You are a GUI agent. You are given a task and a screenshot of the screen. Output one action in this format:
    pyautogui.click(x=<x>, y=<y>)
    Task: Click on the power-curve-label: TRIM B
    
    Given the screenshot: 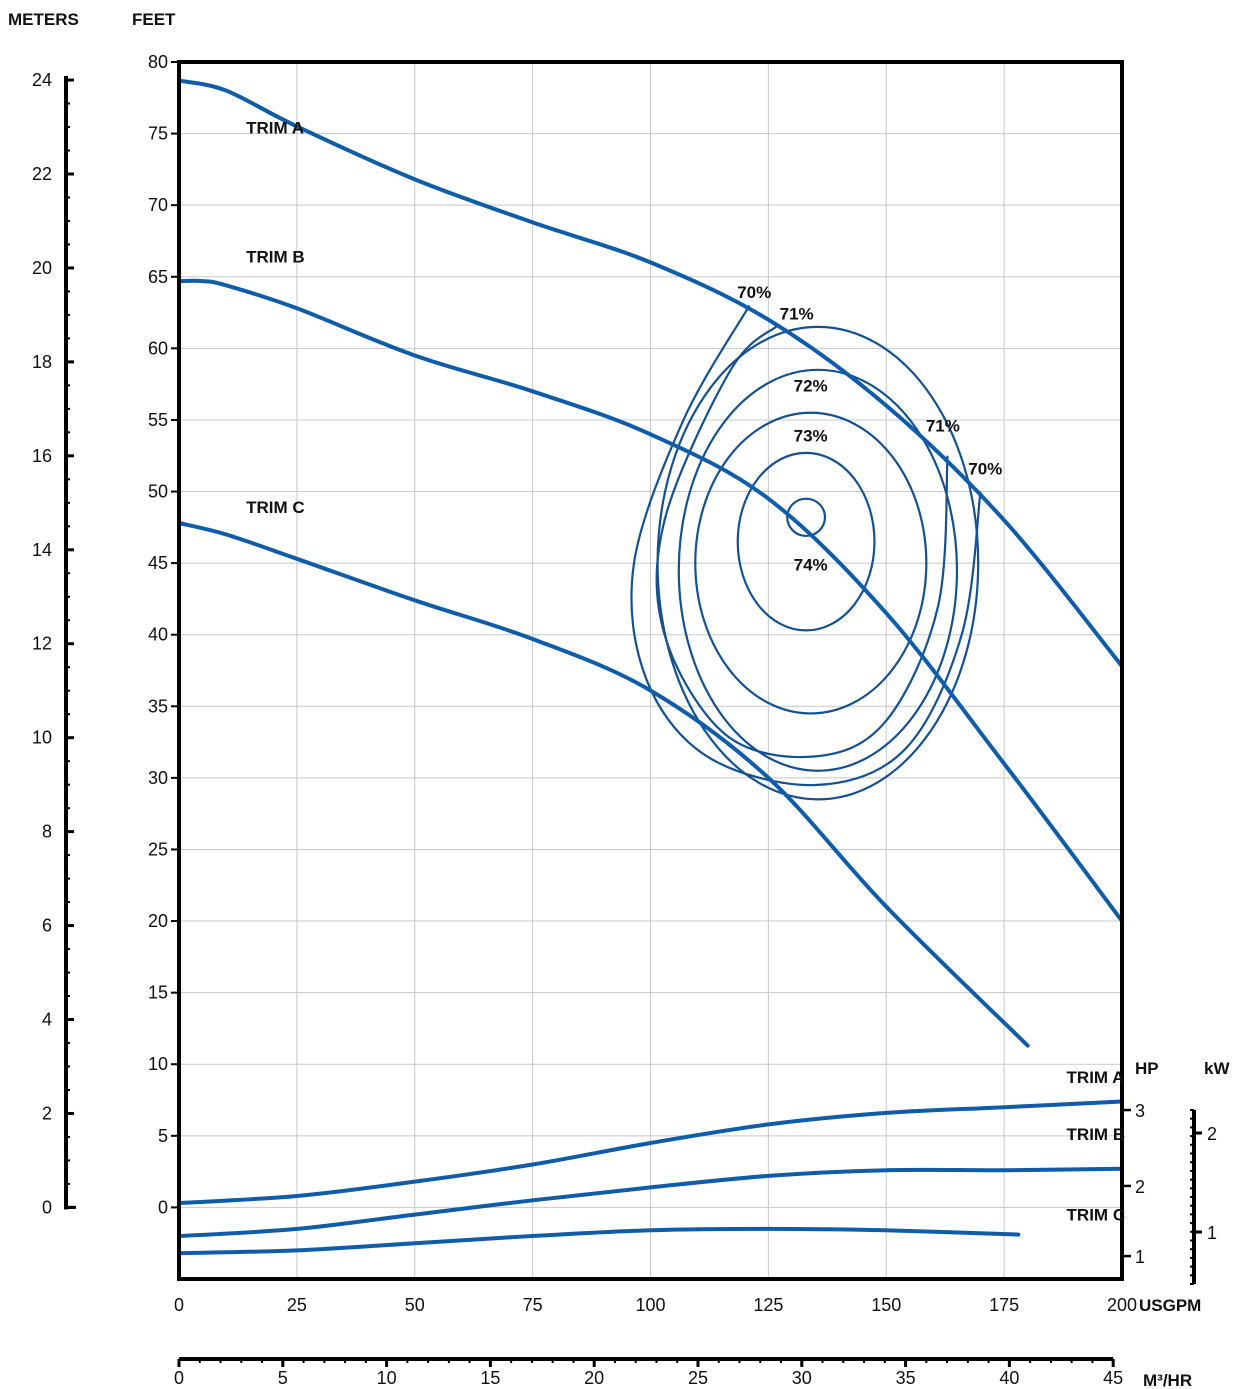 What is the action you would take?
    pyautogui.click(x=1096, y=1134)
    